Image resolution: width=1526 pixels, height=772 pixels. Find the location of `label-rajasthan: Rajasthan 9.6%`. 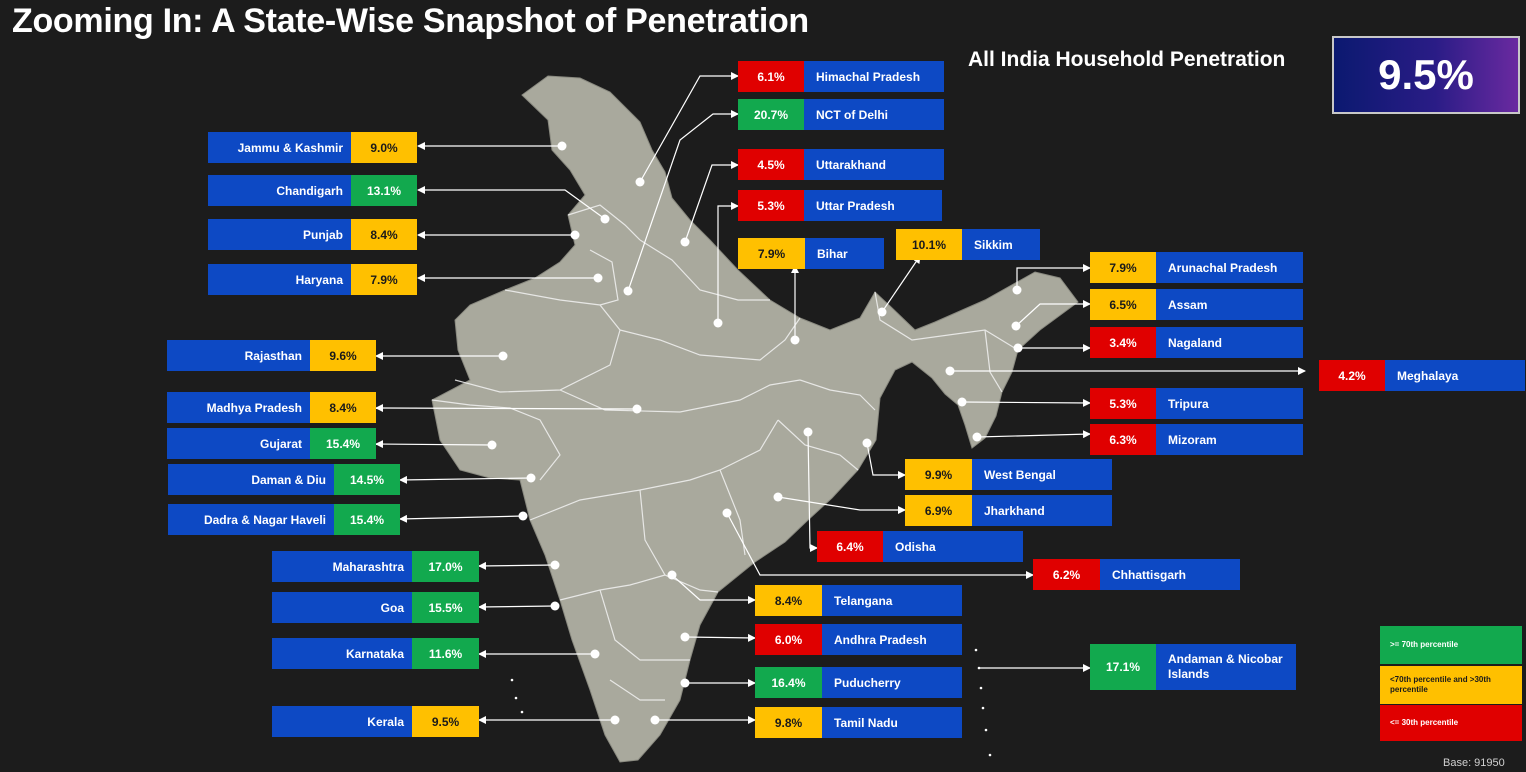

label-rajasthan: Rajasthan 9.6% is located at coordinates (271, 355).